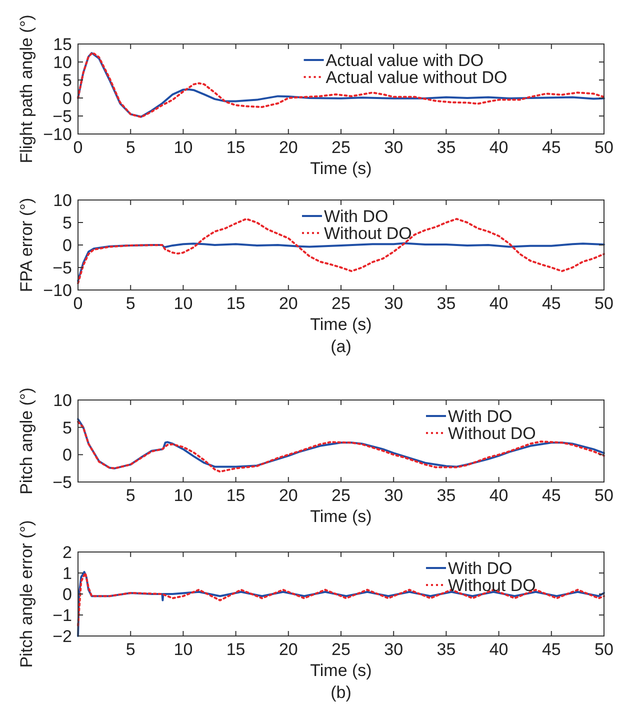 The image size is (628, 717). Describe the element at coordinates (341, 346) in the screenshot. I see `text: (a)` at that location.